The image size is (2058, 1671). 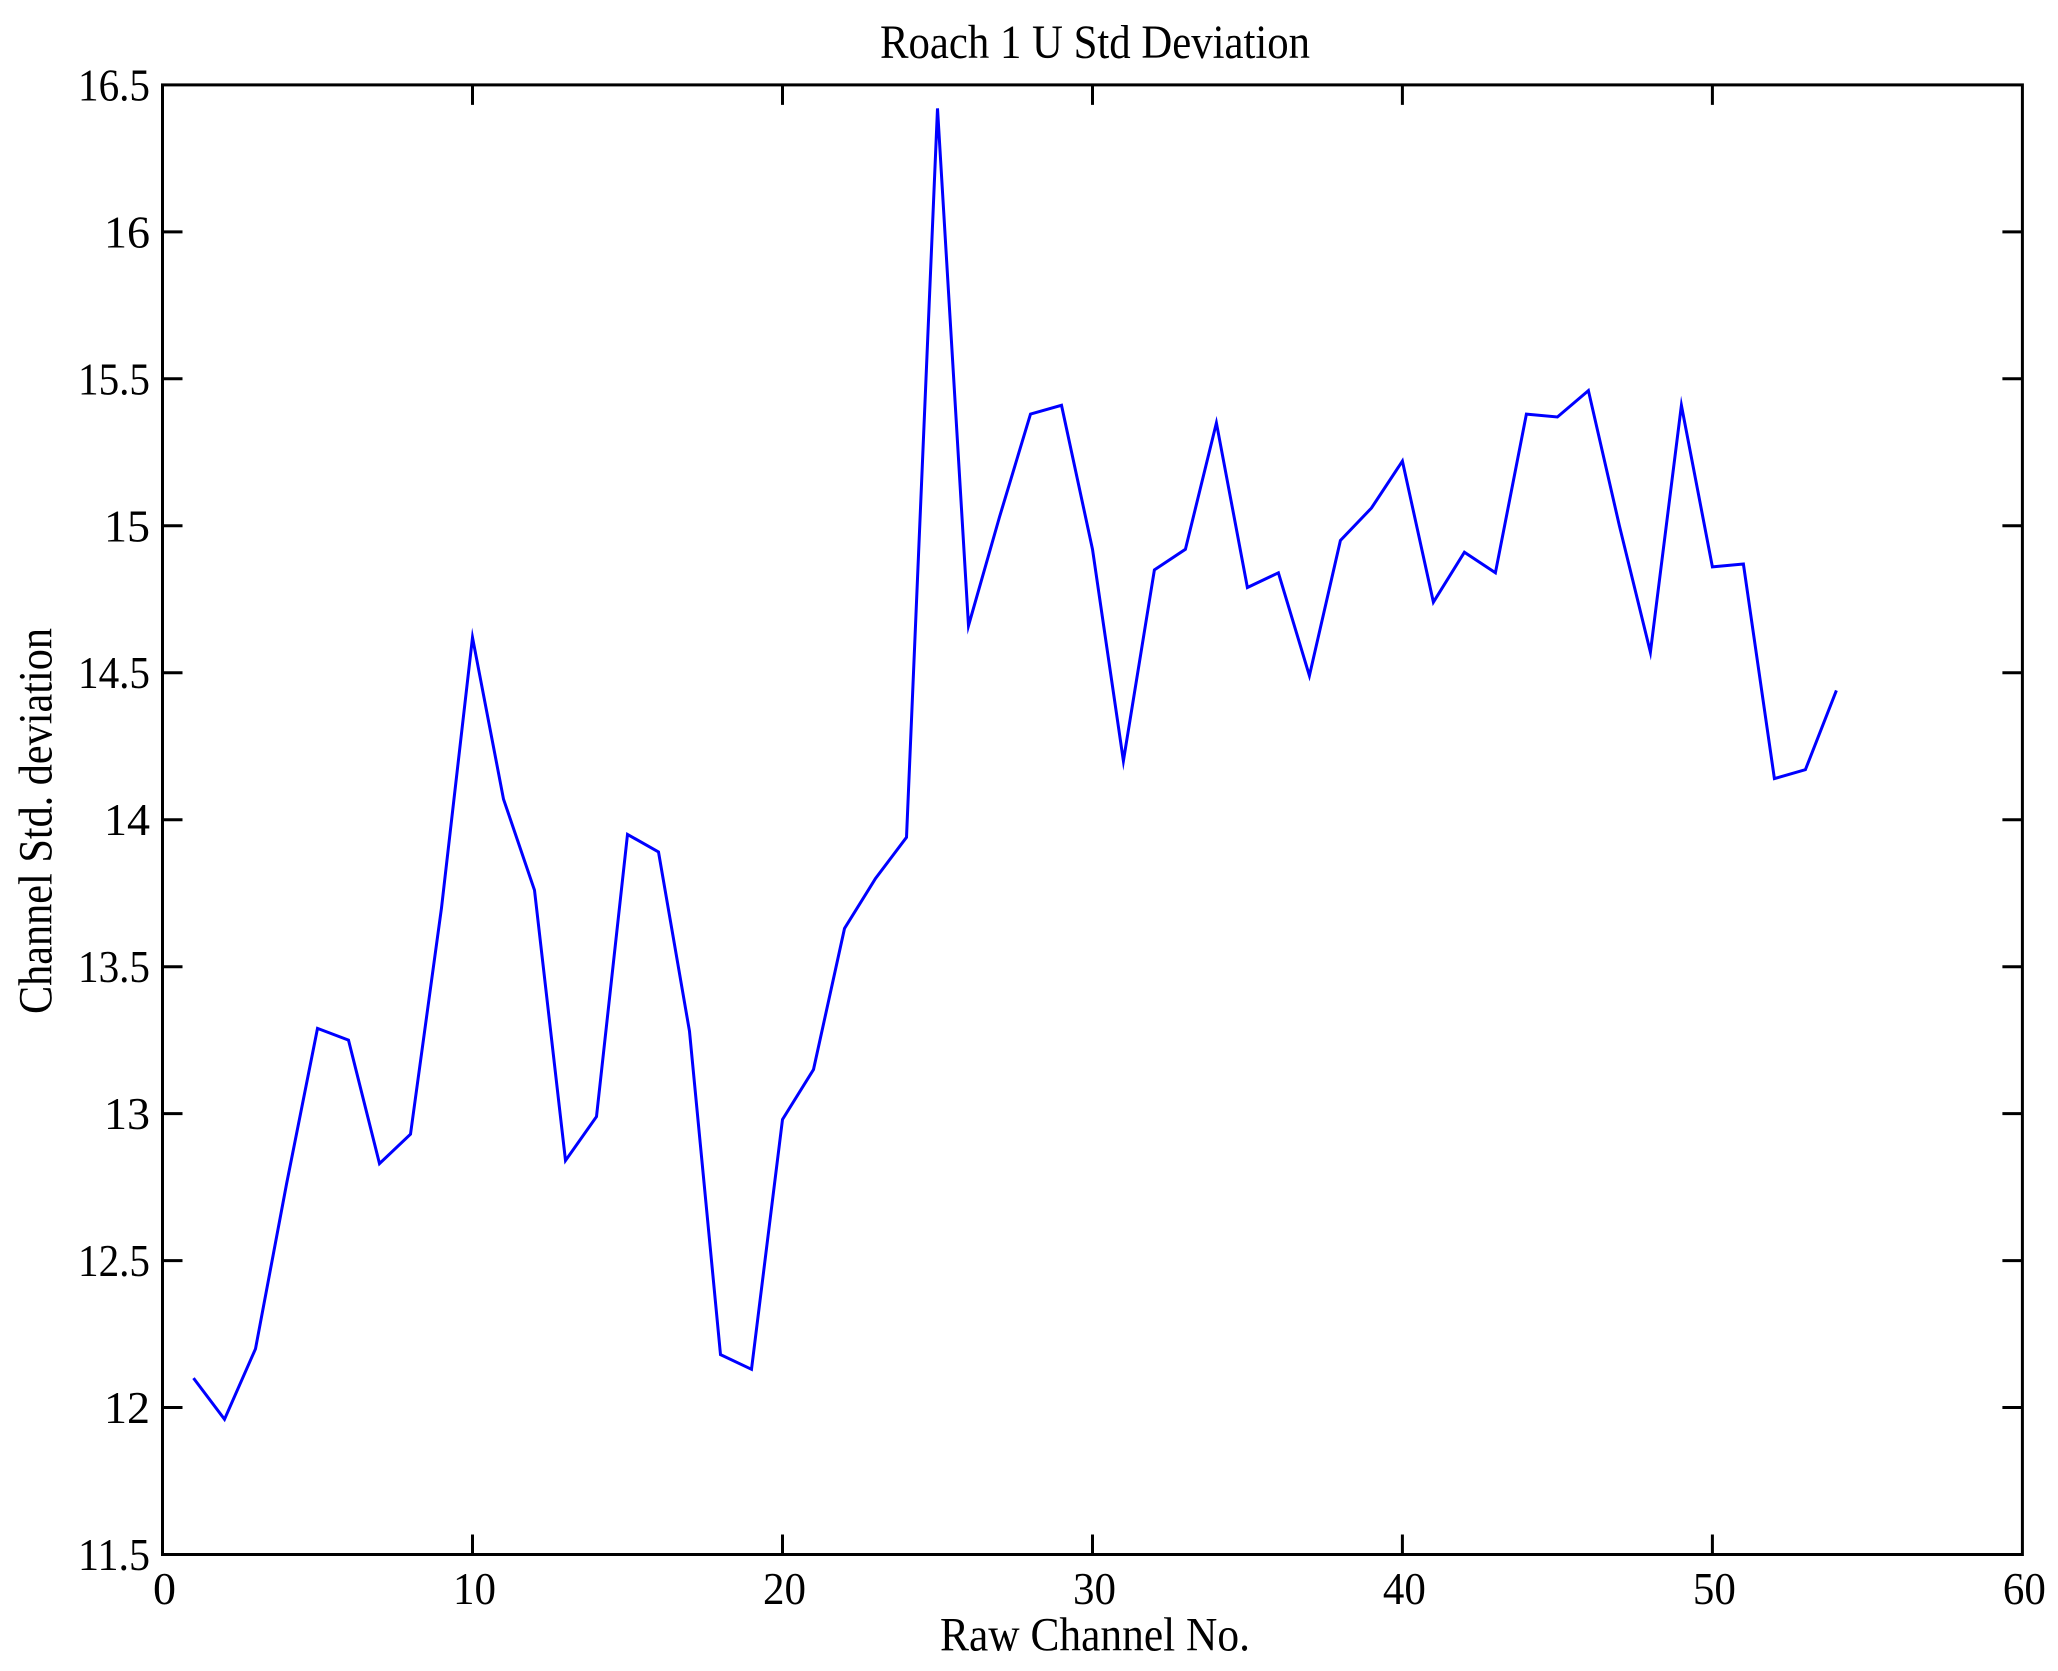 What do you see at coordinates (1714, 1588) in the screenshot?
I see `svg-text: 50` at bounding box center [1714, 1588].